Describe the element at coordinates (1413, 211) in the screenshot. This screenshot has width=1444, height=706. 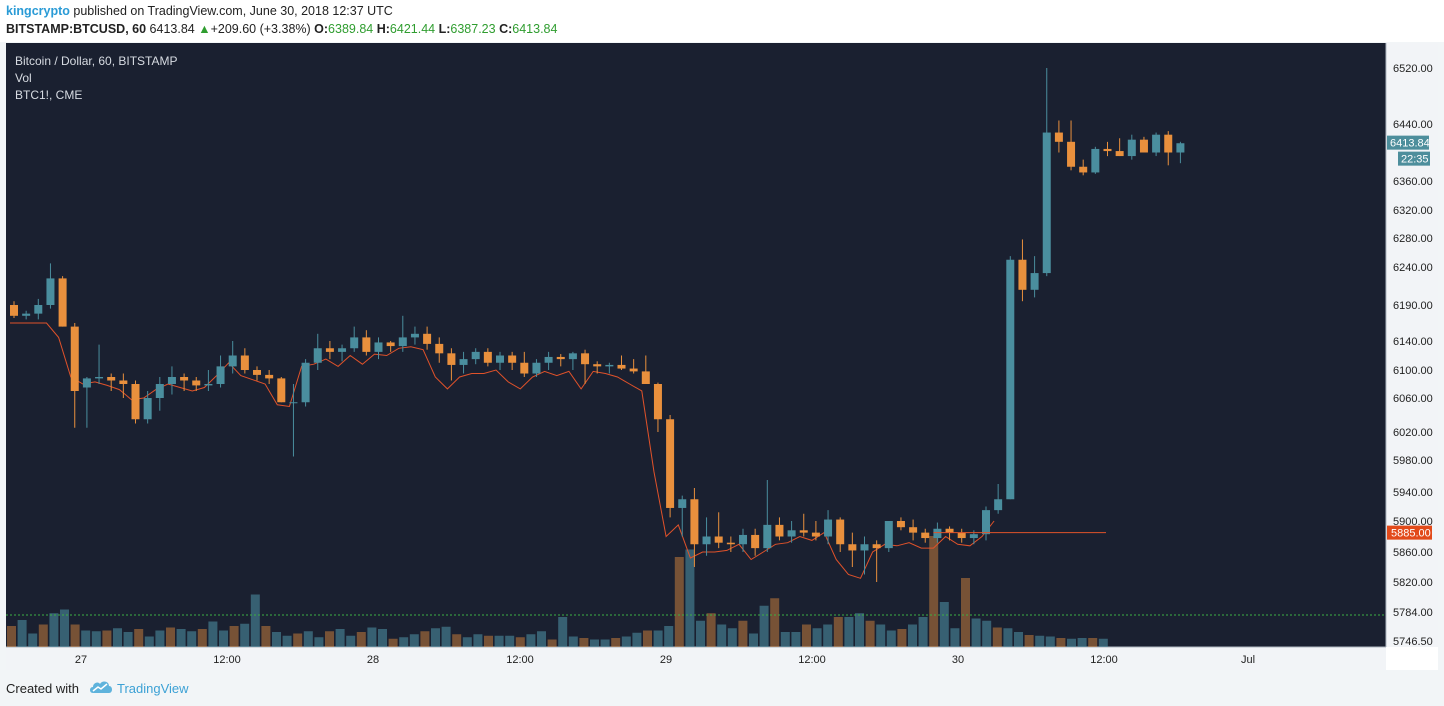
I see `y-tick-label: 6320.00` at that location.